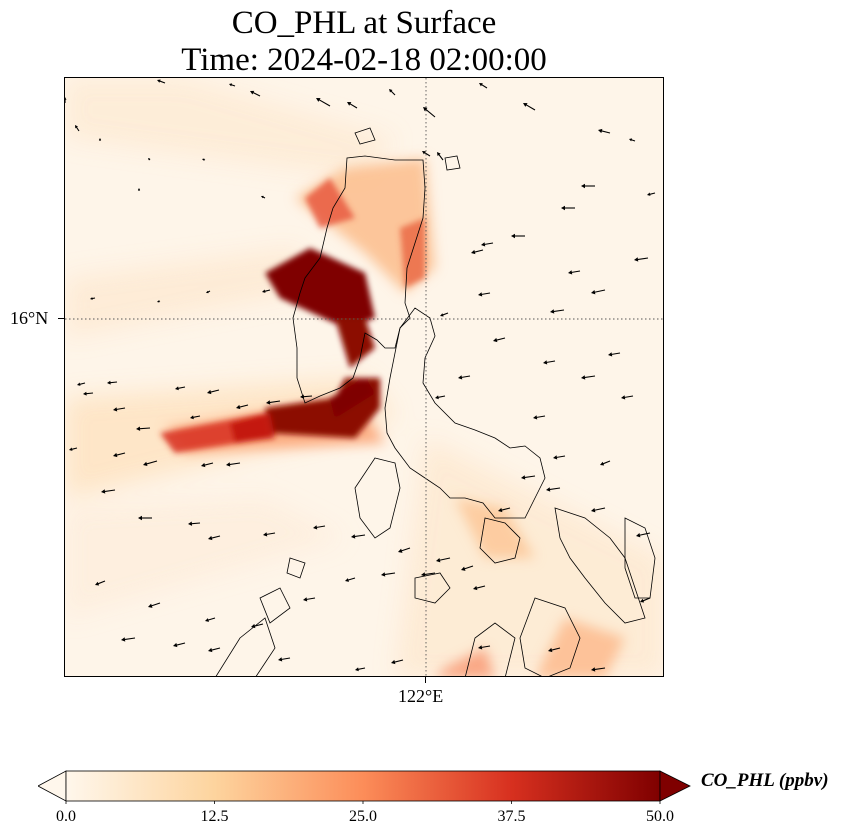 This screenshot has width=852, height=839. What do you see at coordinates (214, 816) in the screenshot?
I see `colorbar-tick-label: 12.5` at bounding box center [214, 816].